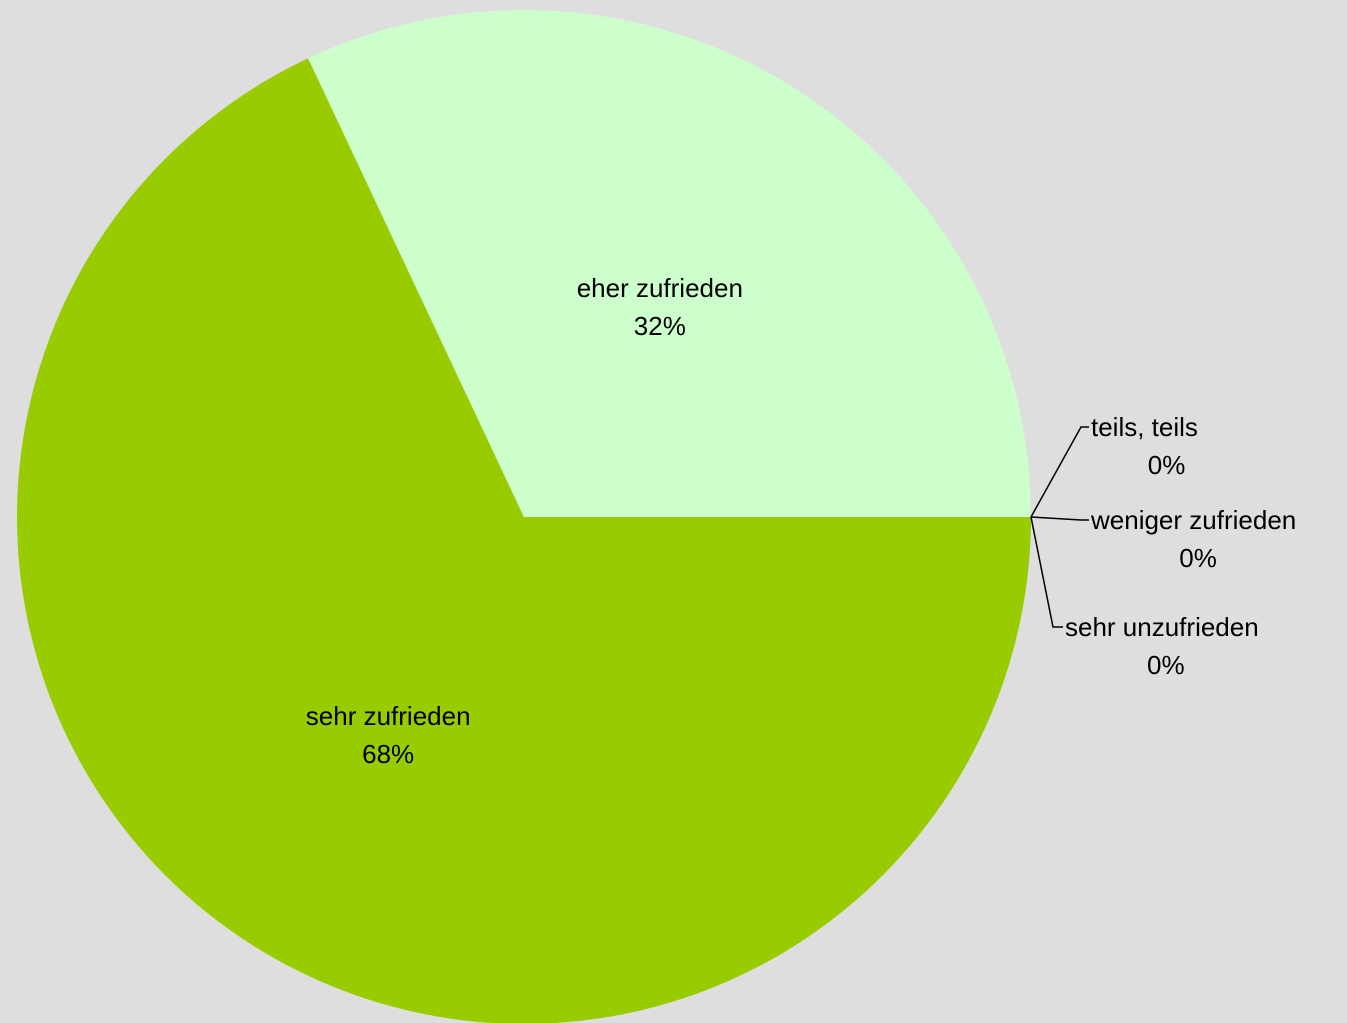 This screenshot has width=1347, height=1023. What do you see at coordinates (388, 716) in the screenshot?
I see `slice-label-sehr-zufrieden: sehr zufrieden` at bounding box center [388, 716].